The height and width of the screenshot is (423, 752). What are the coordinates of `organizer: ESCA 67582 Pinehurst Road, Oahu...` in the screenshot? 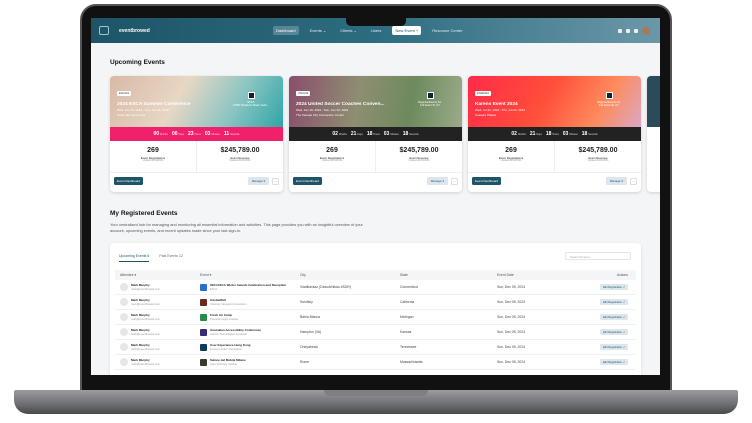 It's located at (251, 99).